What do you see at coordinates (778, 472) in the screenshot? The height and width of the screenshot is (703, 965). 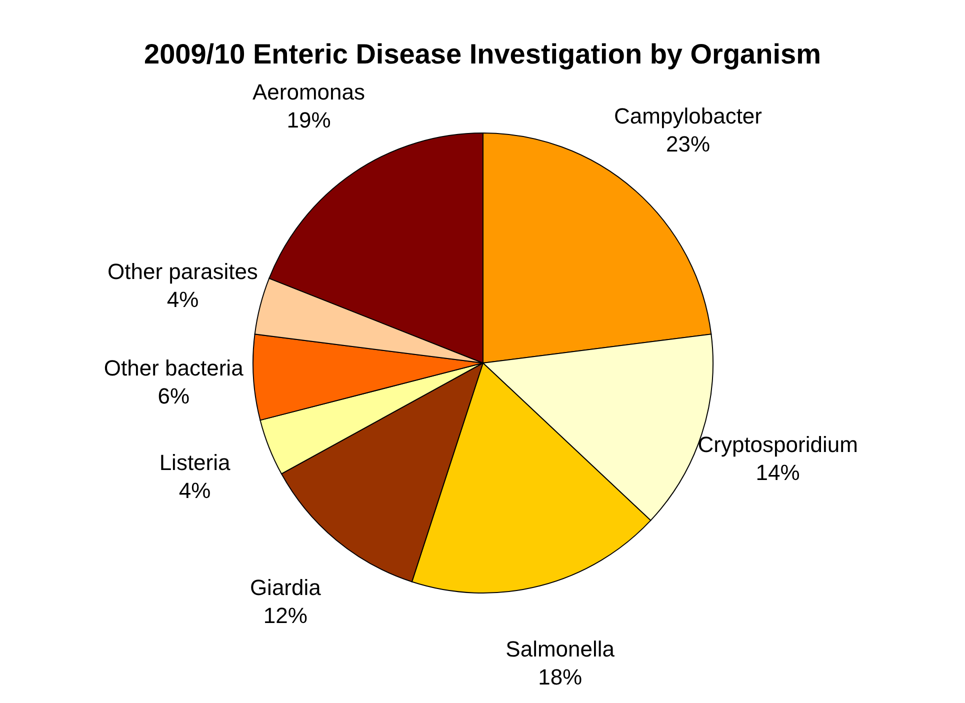 I see `data-label: 14%` at bounding box center [778, 472].